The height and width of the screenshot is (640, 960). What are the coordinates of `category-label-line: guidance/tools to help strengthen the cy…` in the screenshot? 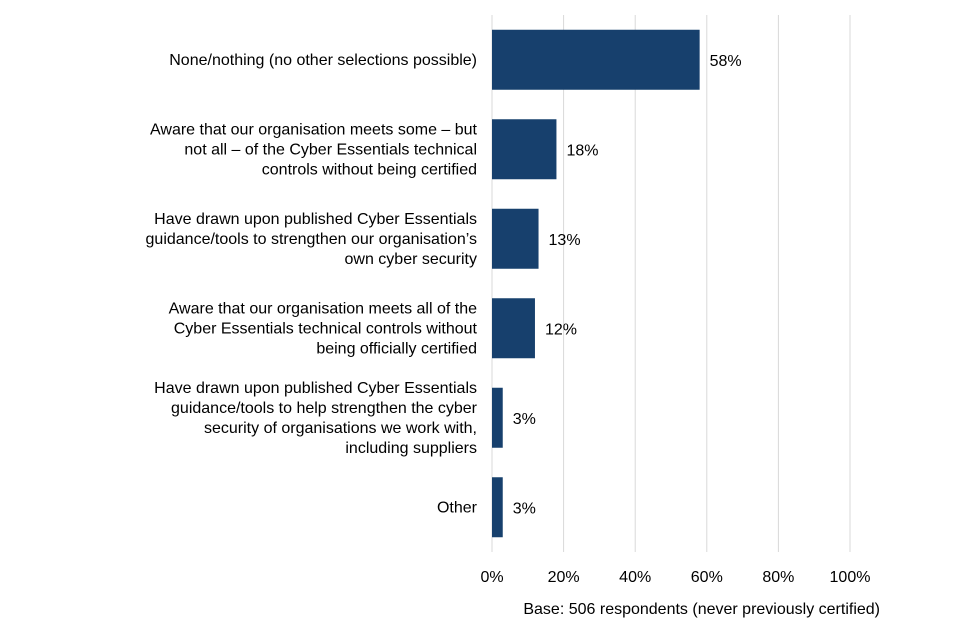 It's located at (324, 408).